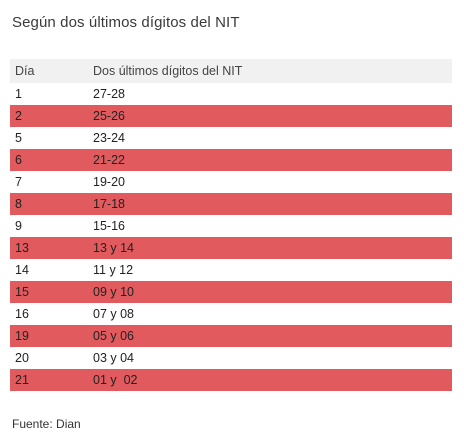 This screenshot has width=464, height=442. What do you see at coordinates (231, 270) in the screenshot?
I see `table-row: 14 11 y 12` at bounding box center [231, 270].